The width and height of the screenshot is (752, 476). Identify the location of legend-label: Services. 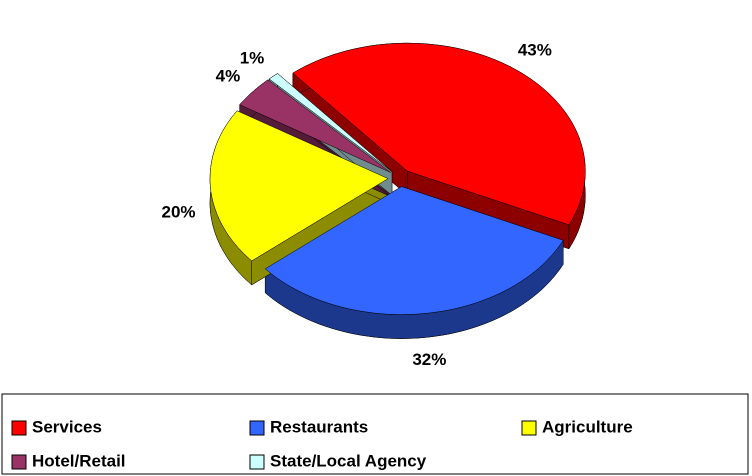
(67, 426).